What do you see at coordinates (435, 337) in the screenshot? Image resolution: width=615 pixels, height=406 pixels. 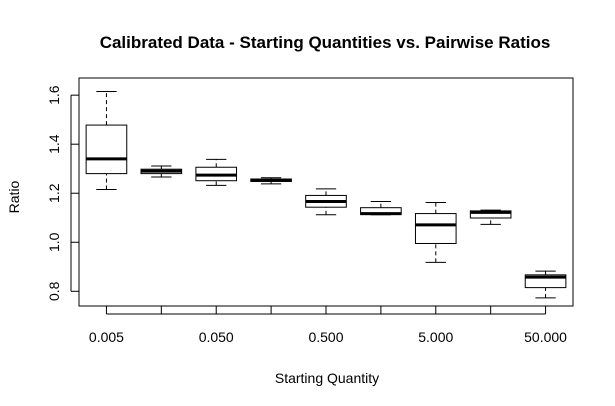 I see `x-tick-label-5.000: 5.000` at bounding box center [435, 337].